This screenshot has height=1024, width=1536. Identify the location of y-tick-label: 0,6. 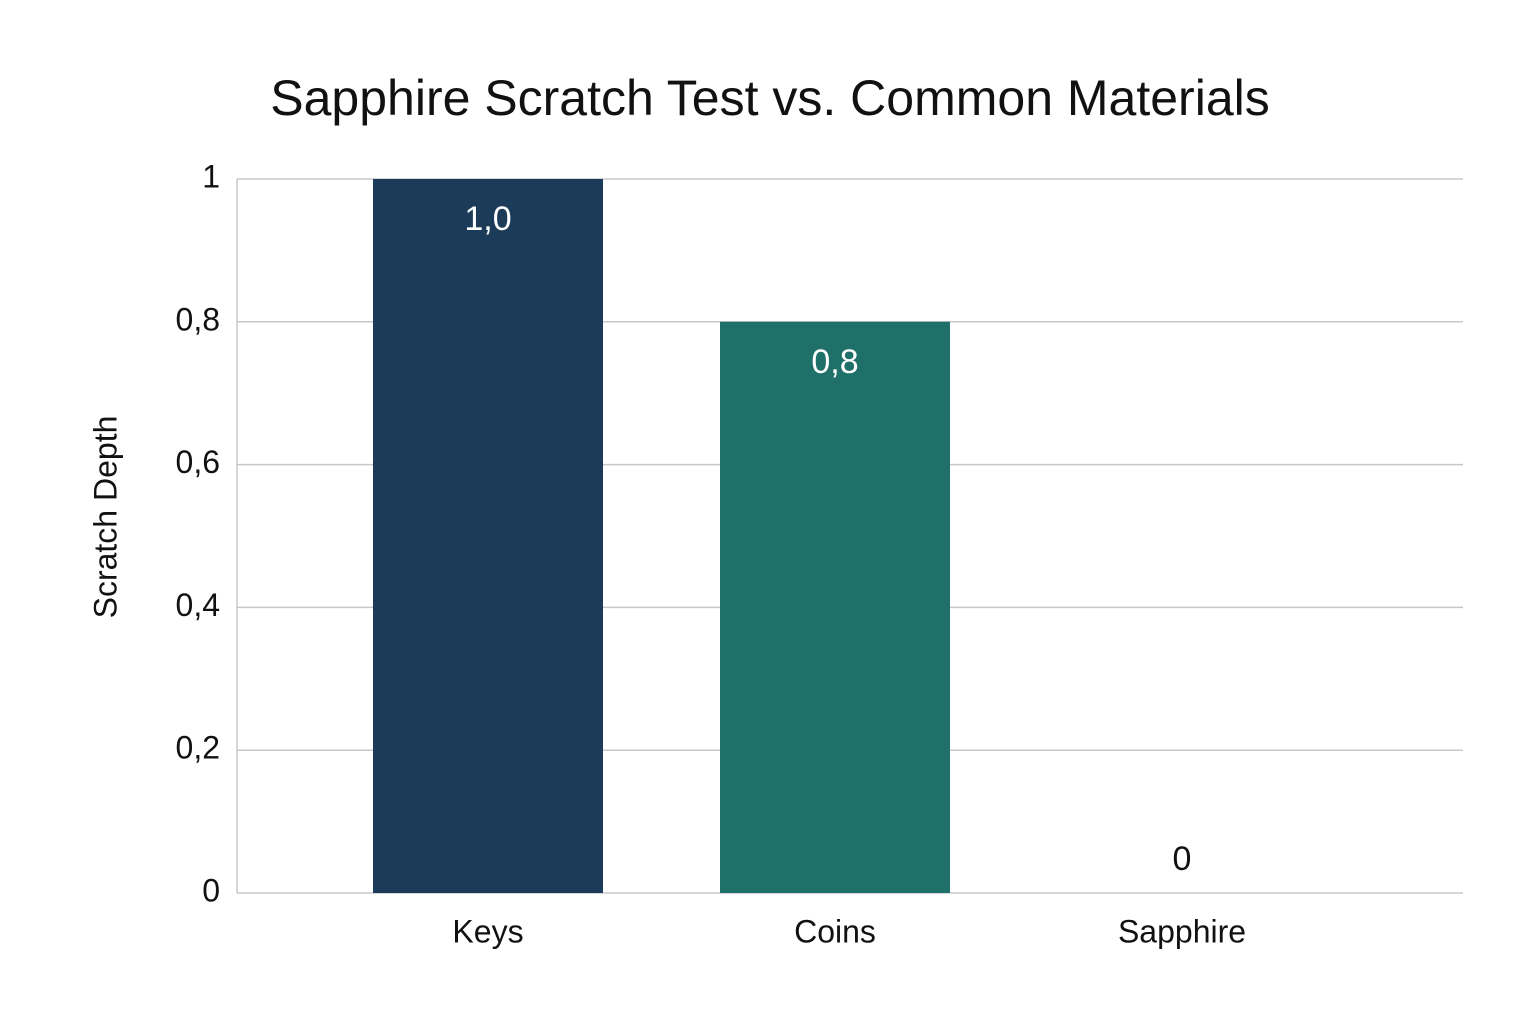
(198, 462).